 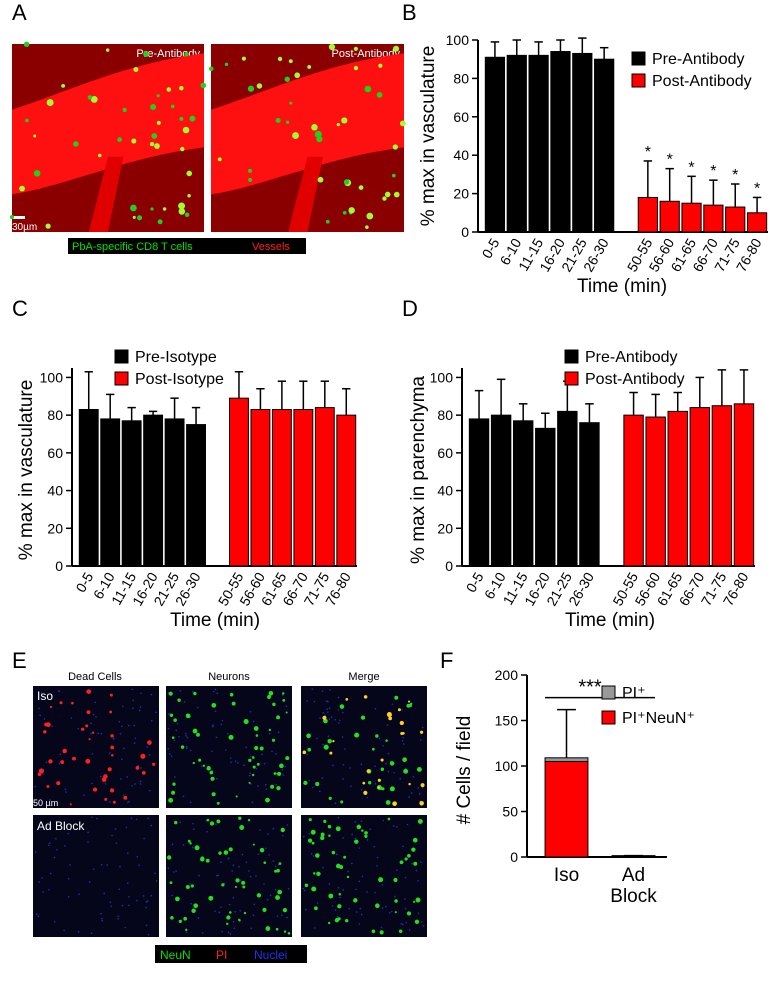 I want to click on panel-label: B, so click(x=409, y=12).